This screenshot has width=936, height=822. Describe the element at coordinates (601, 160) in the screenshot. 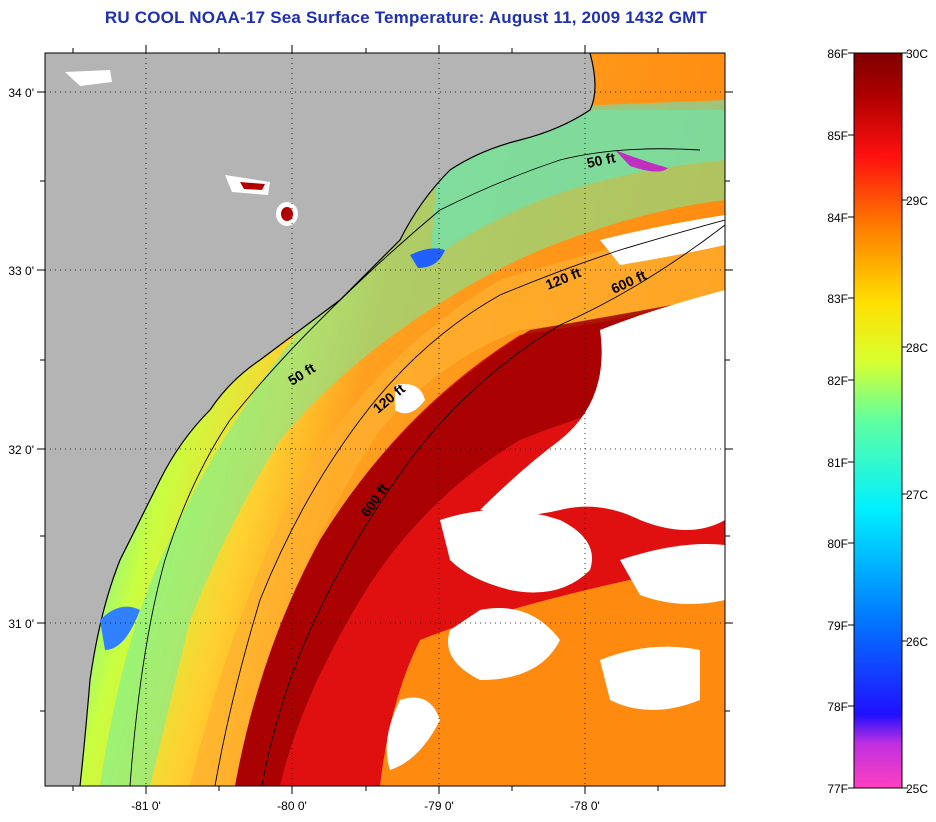

I see `contour-label-50ft-north: 50 ft` at that location.